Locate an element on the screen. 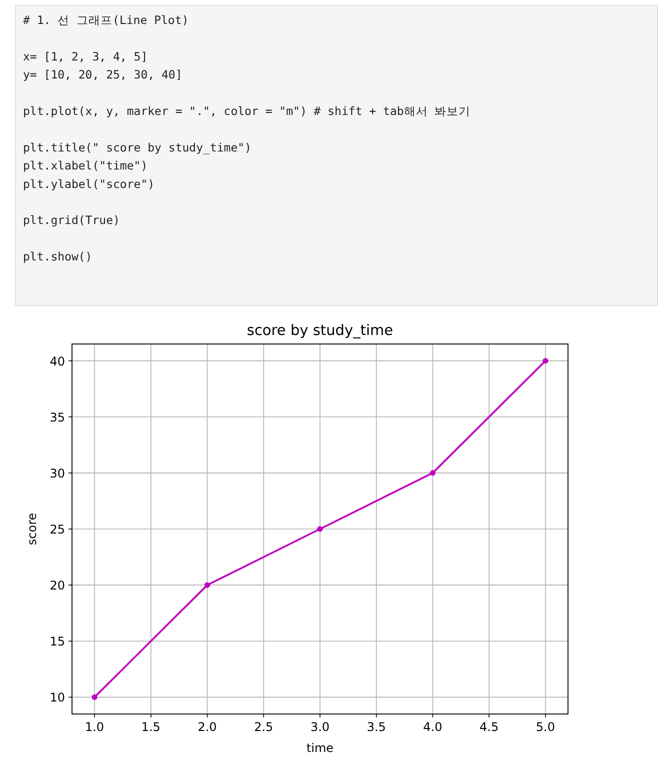 This screenshot has height=761, width=658. x-tick-label: 3.5 is located at coordinates (376, 727).